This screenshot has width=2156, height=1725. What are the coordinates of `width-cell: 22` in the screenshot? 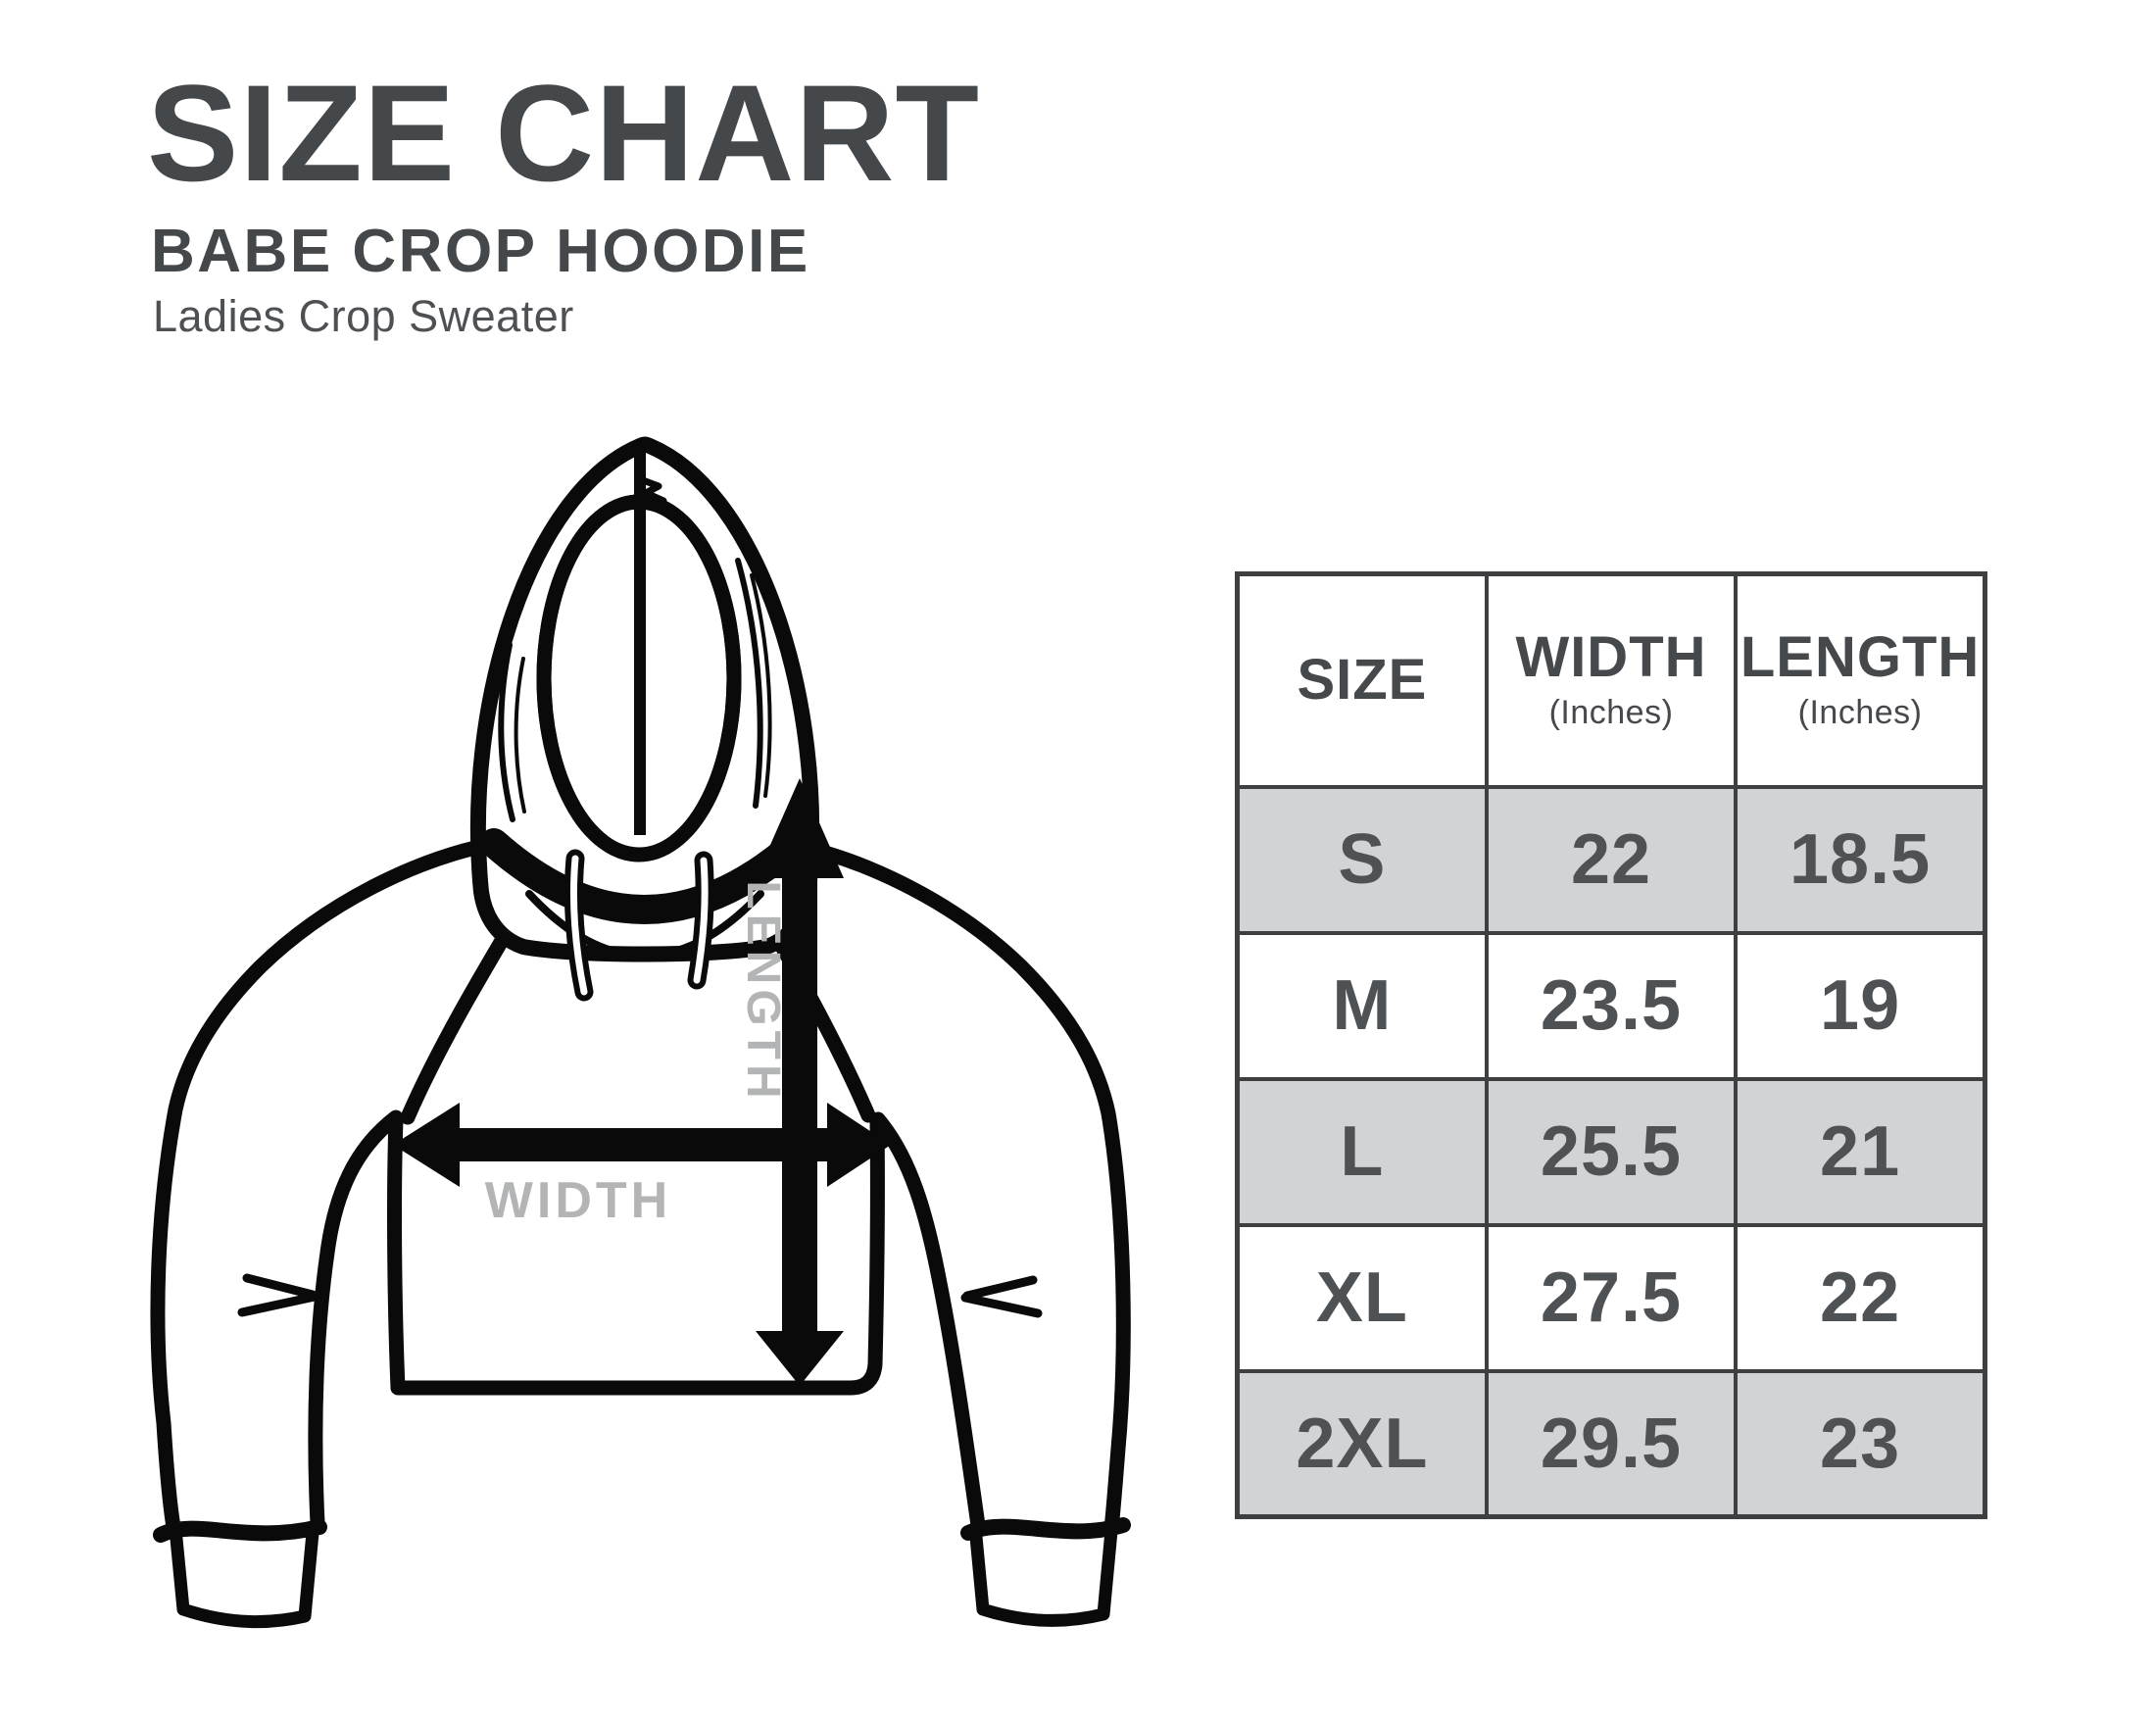 It's located at (1611, 859).